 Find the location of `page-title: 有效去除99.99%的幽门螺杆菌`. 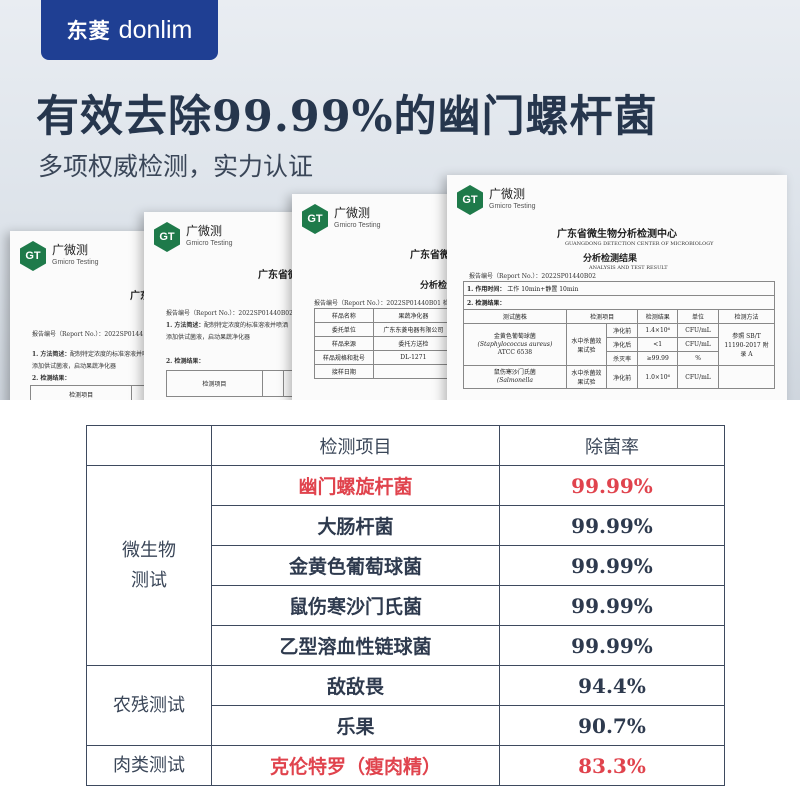

page-title: 有效去除99.99%的幽门螺杆菌 is located at coordinates (347, 117).